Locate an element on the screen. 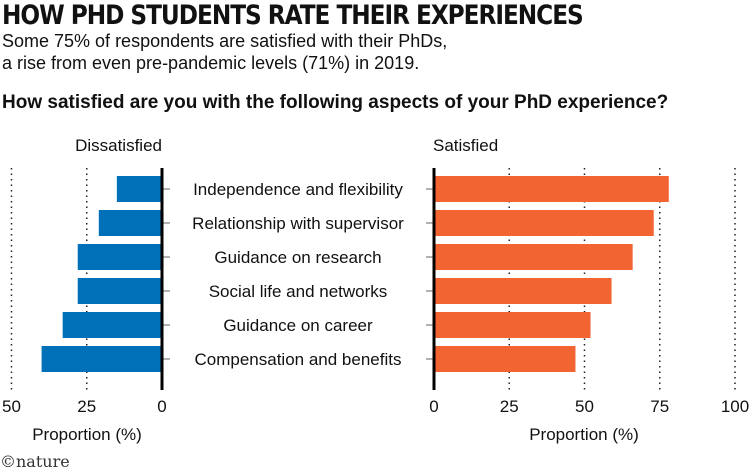  x-tick-label-right: 25 is located at coordinates (509, 406).